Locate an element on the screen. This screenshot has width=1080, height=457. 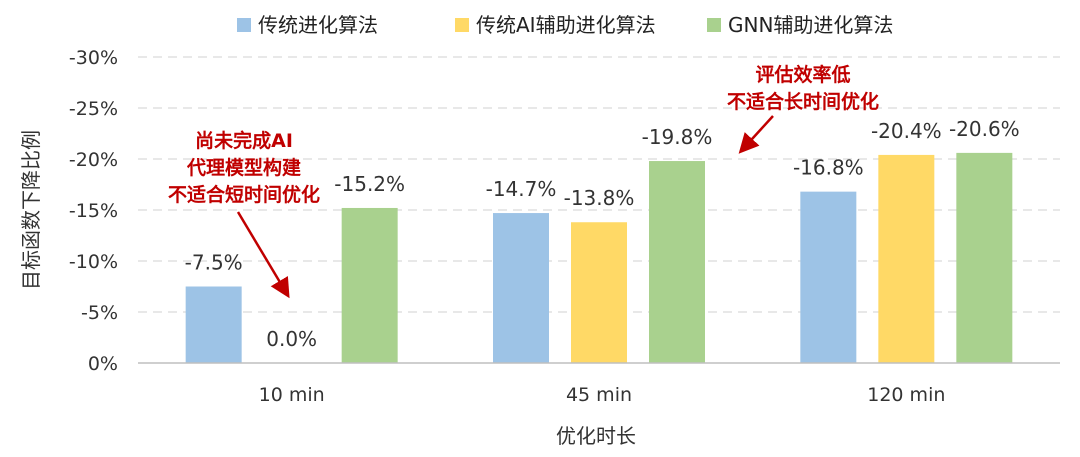
x-tick-label: 10 min is located at coordinates (292, 395).